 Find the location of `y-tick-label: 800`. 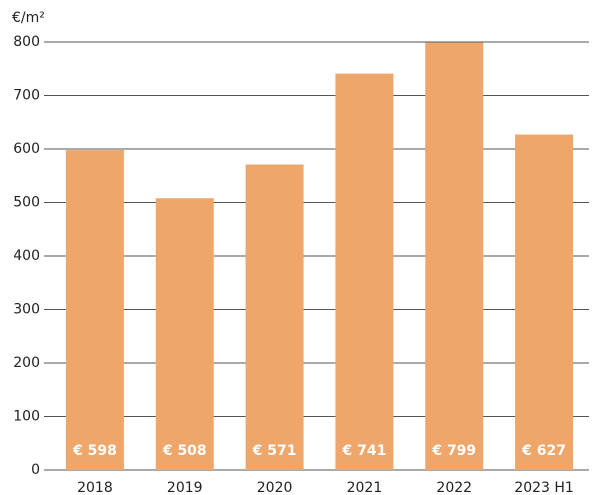

y-tick-label: 800 is located at coordinates (26, 42).